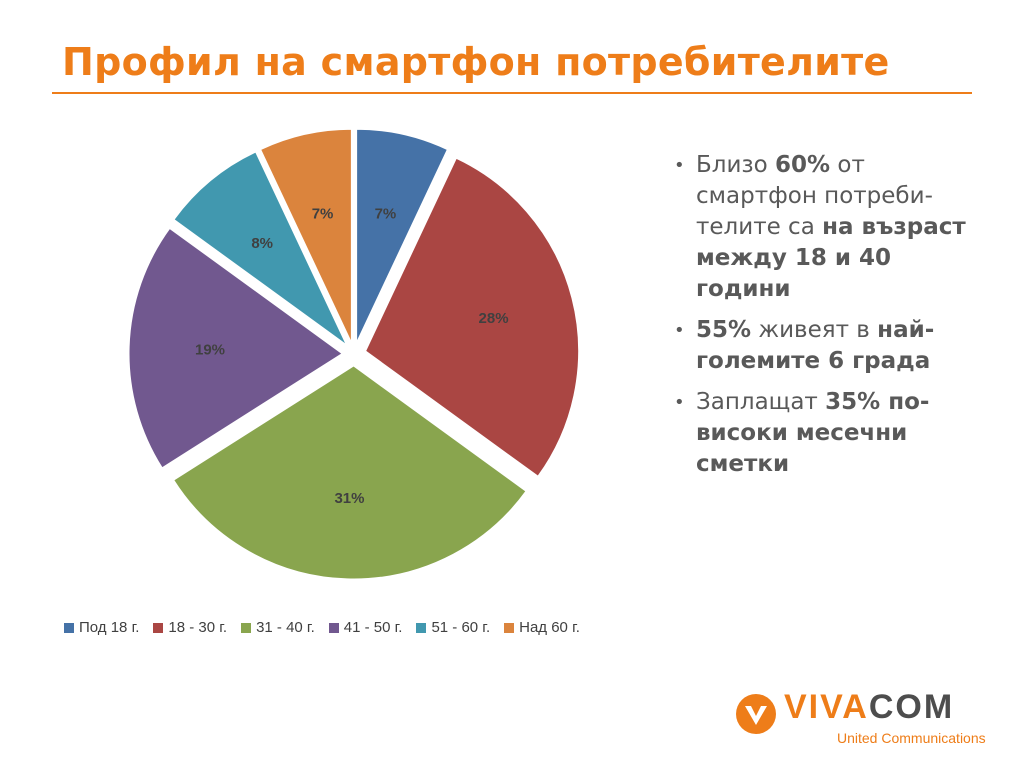 The width and height of the screenshot is (1024, 768). I want to click on bullet-text: Заплащат, so click(761, 402).